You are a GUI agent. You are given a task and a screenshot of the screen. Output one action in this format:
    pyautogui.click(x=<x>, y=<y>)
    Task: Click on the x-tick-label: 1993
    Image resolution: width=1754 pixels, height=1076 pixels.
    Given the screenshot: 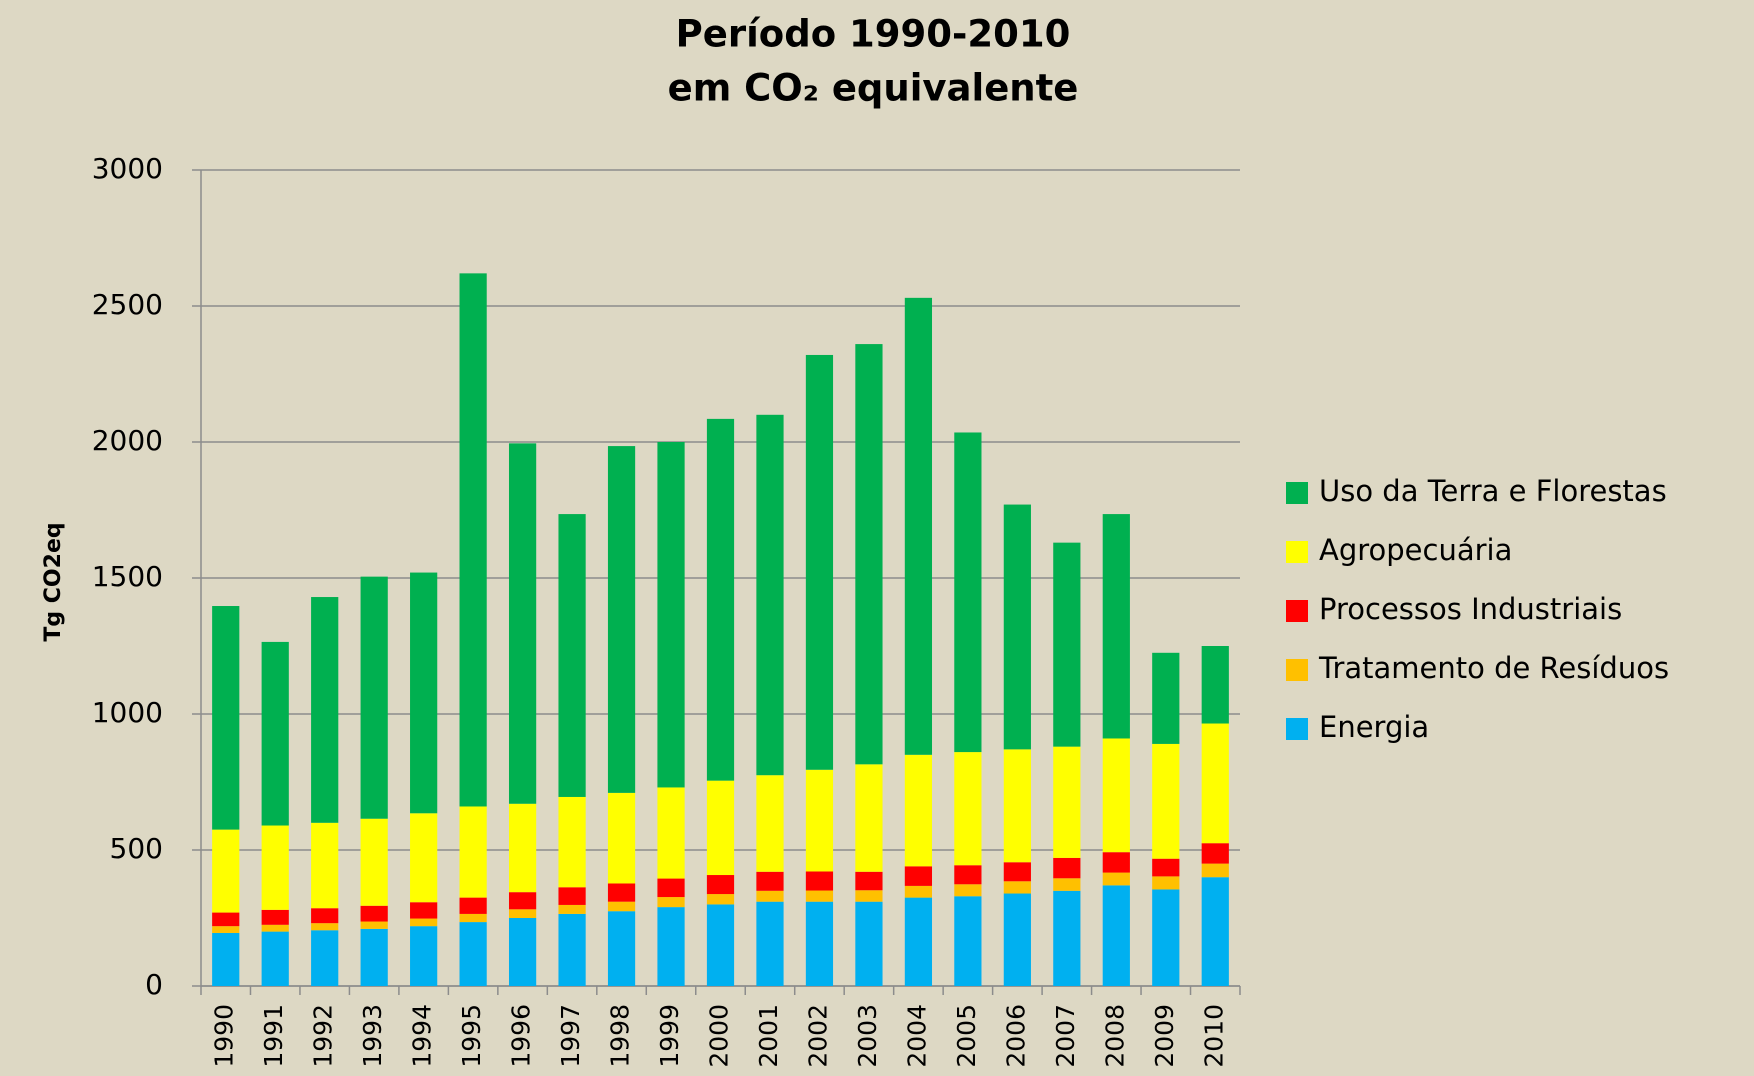 What is the action you would take?
    pyautogui.click(x=372, y=1036)
    